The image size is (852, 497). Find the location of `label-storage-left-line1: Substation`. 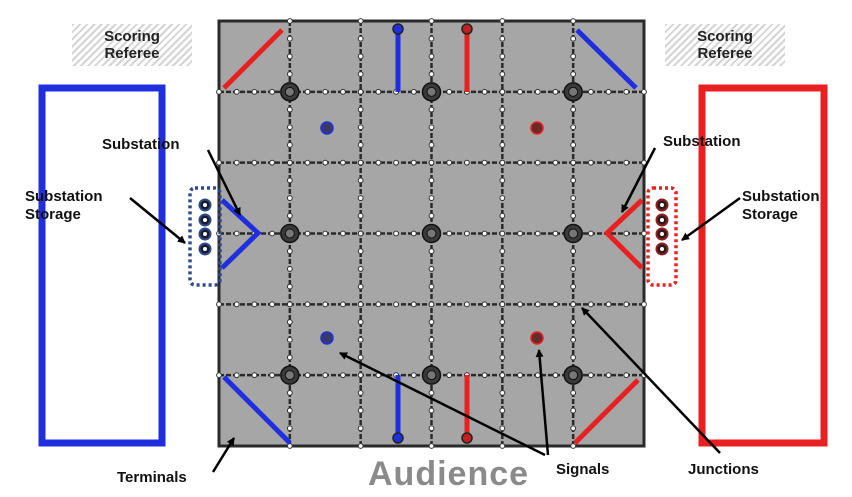

label-storage-left-line1: Substation is located at coordinates (64, 196).